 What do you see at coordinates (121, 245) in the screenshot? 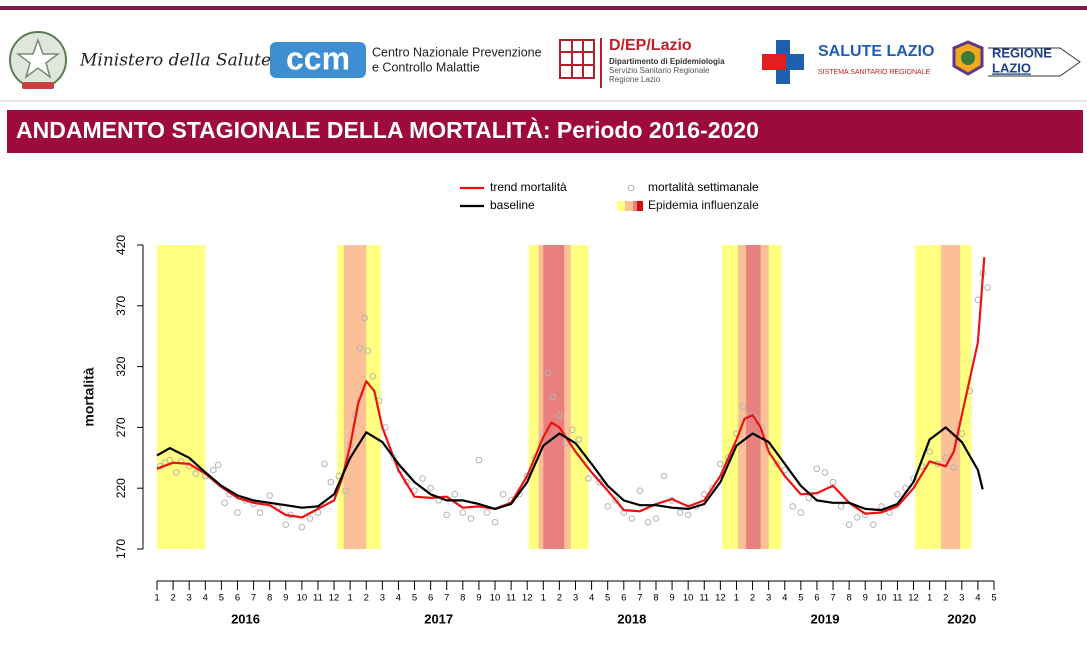
I see `y-tick-label: 420` at bounding box center [121, 245].